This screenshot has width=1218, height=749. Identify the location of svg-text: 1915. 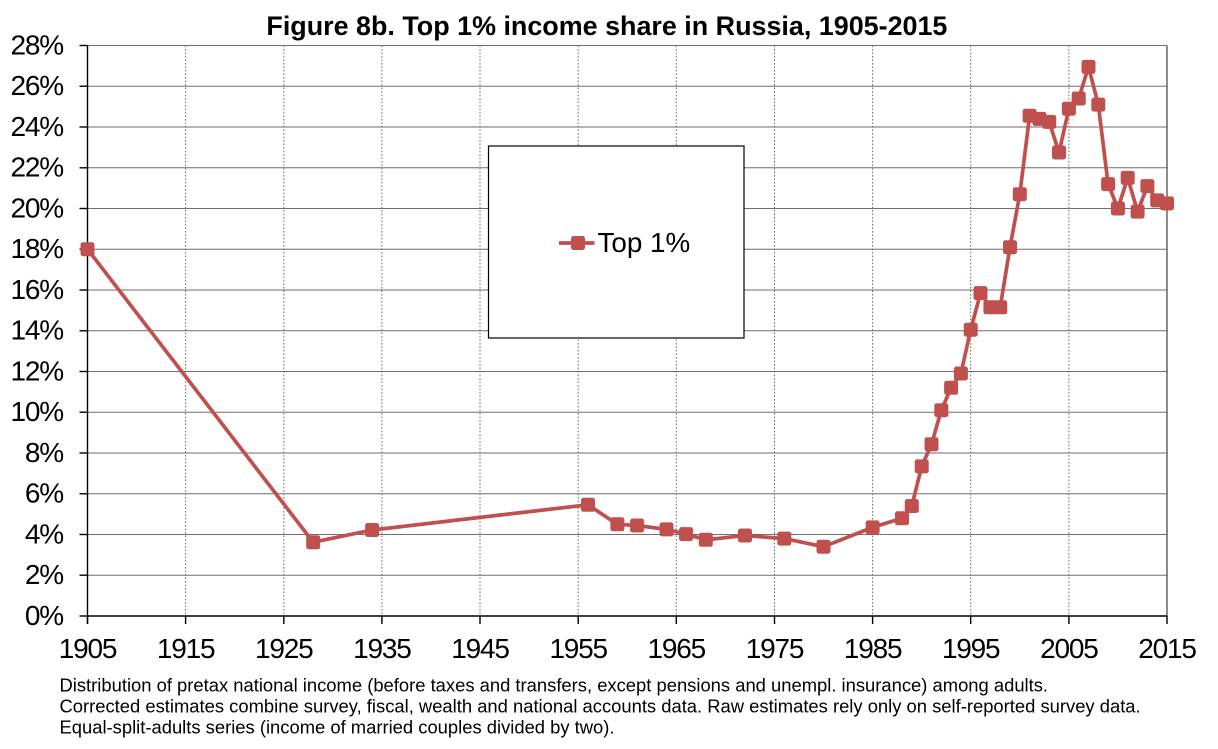
(186, 648).